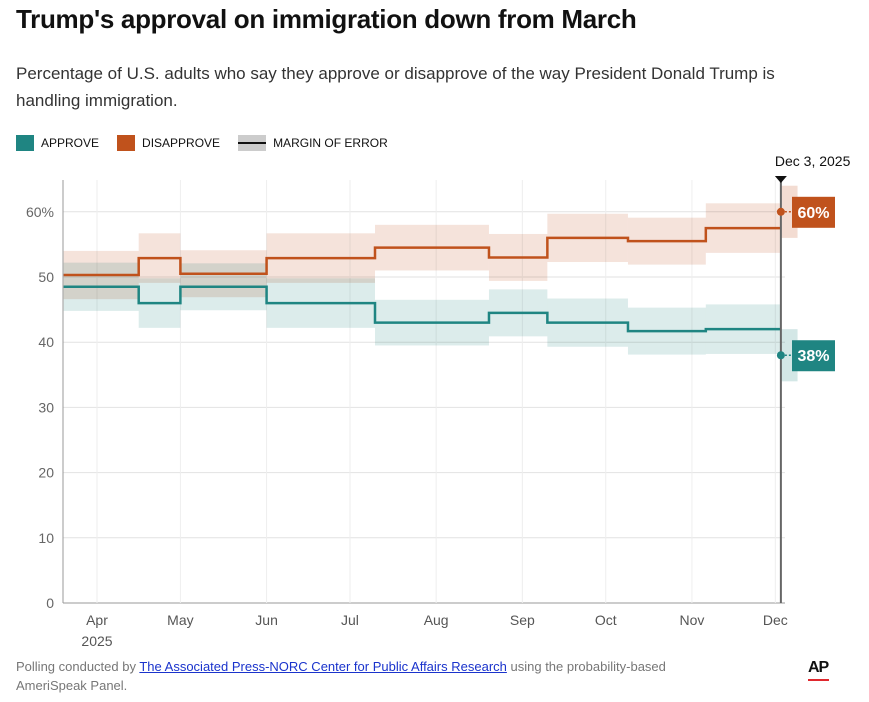  I want to click on x-tick-label: Apr, so click(97, 620).